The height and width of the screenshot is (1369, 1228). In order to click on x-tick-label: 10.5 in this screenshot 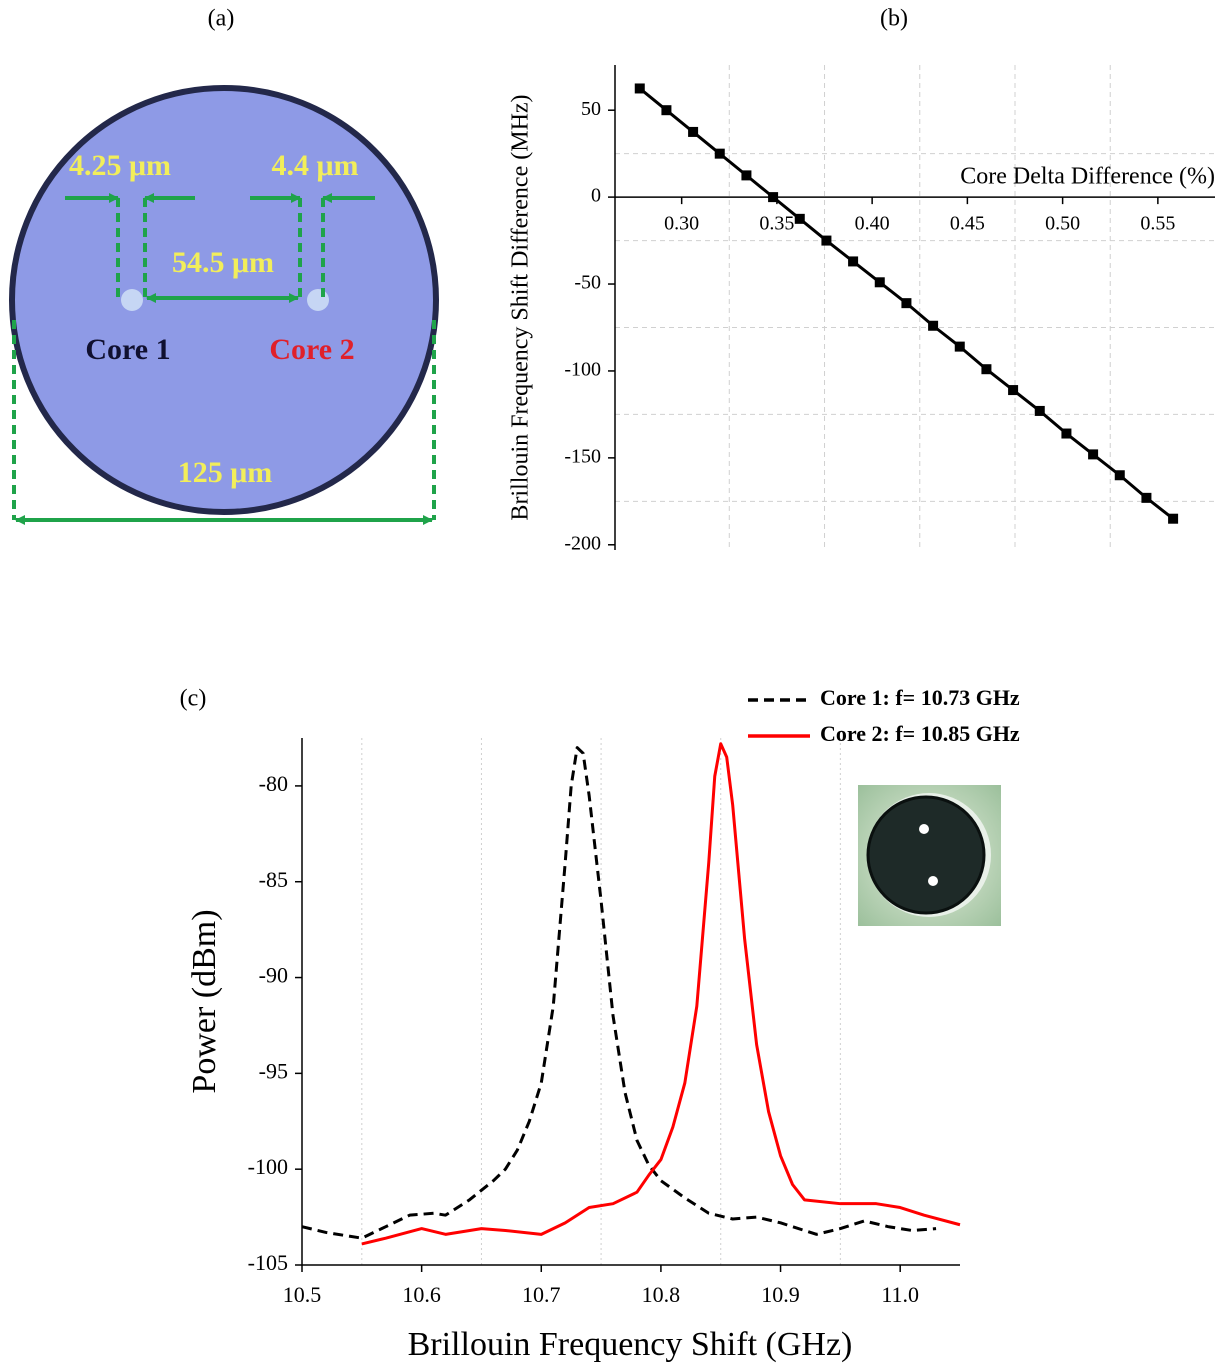, I will do `click(302, 1294)`.